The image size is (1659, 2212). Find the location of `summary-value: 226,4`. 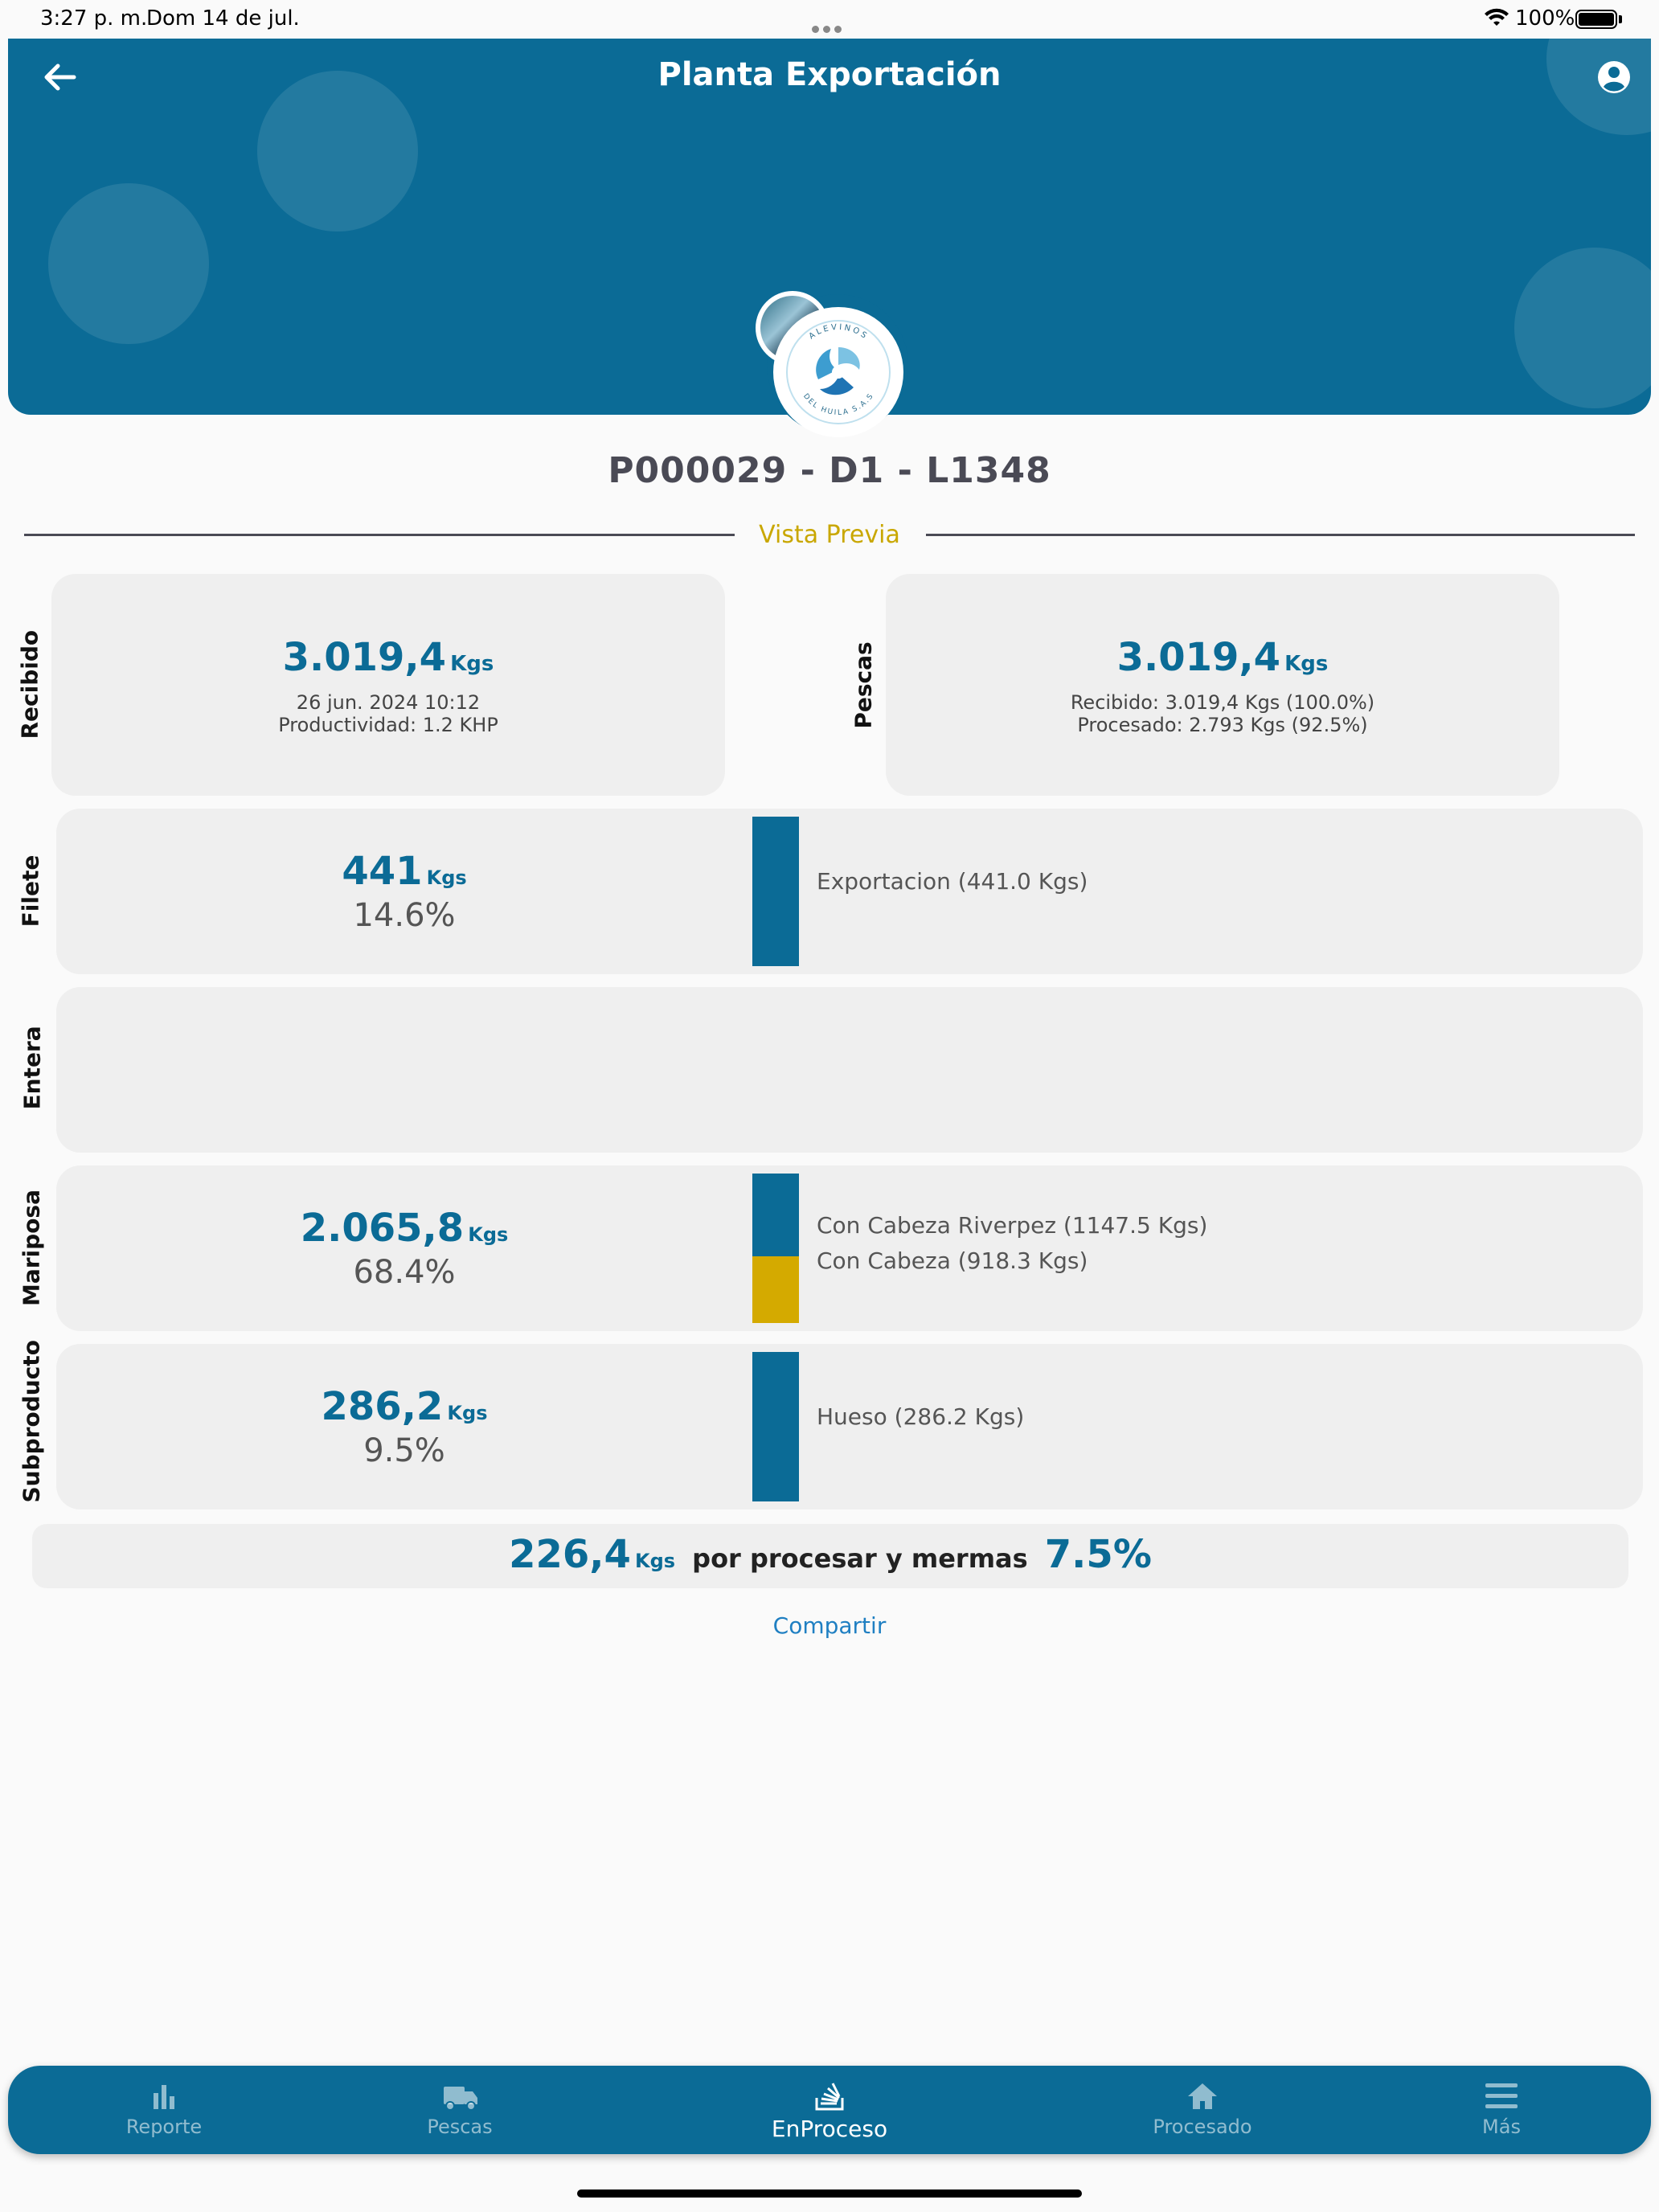

summary-value: 226,4 is located at coordinates (570, 1554).